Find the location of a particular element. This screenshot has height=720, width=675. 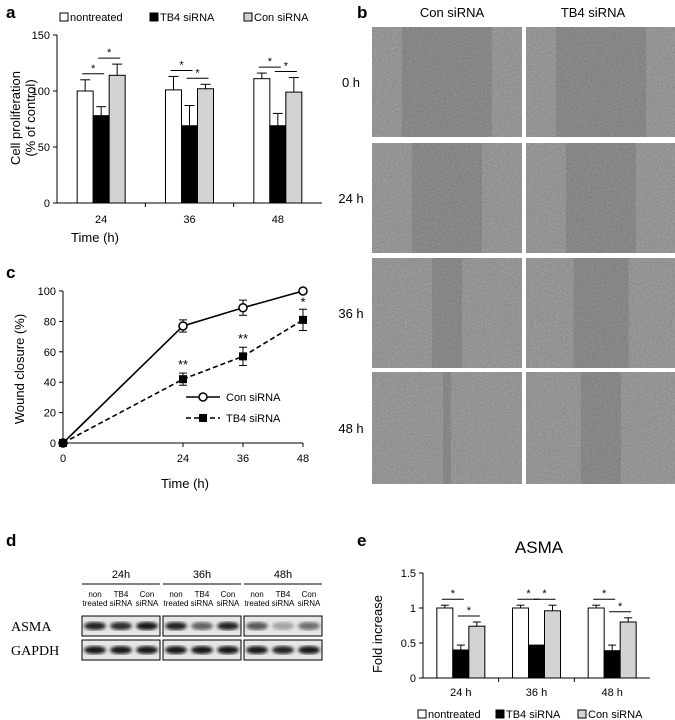

blot-time-label: 48h is located at coordinates (283, 575).